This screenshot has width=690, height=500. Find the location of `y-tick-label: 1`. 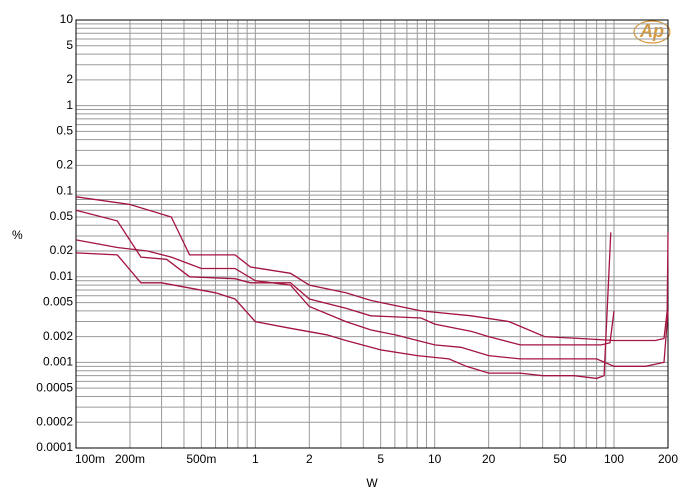

y-tick-label: 1 is located at coordinates (69, 105).